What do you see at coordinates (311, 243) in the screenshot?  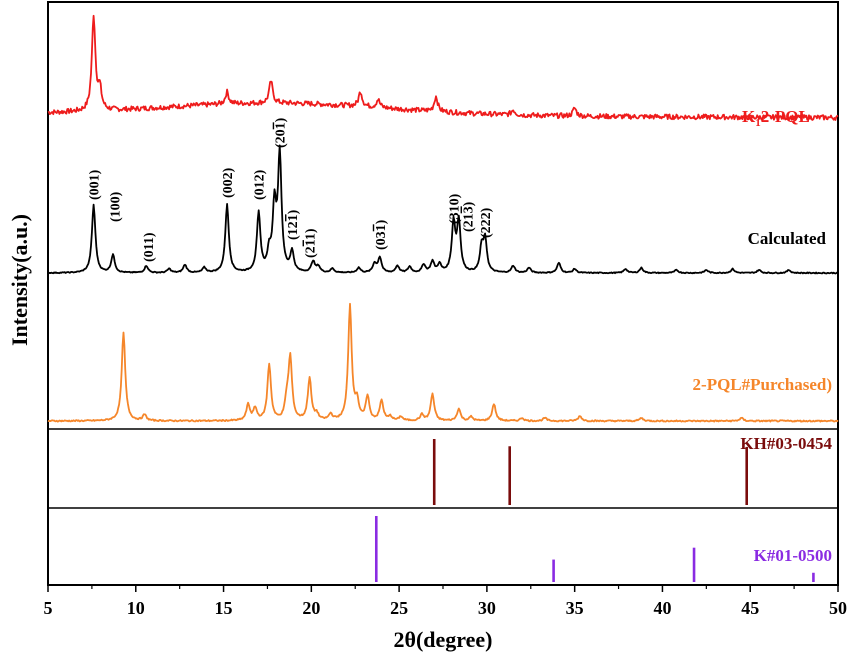 I see `hkl-label: (211)` at bounding box center [311, 243].